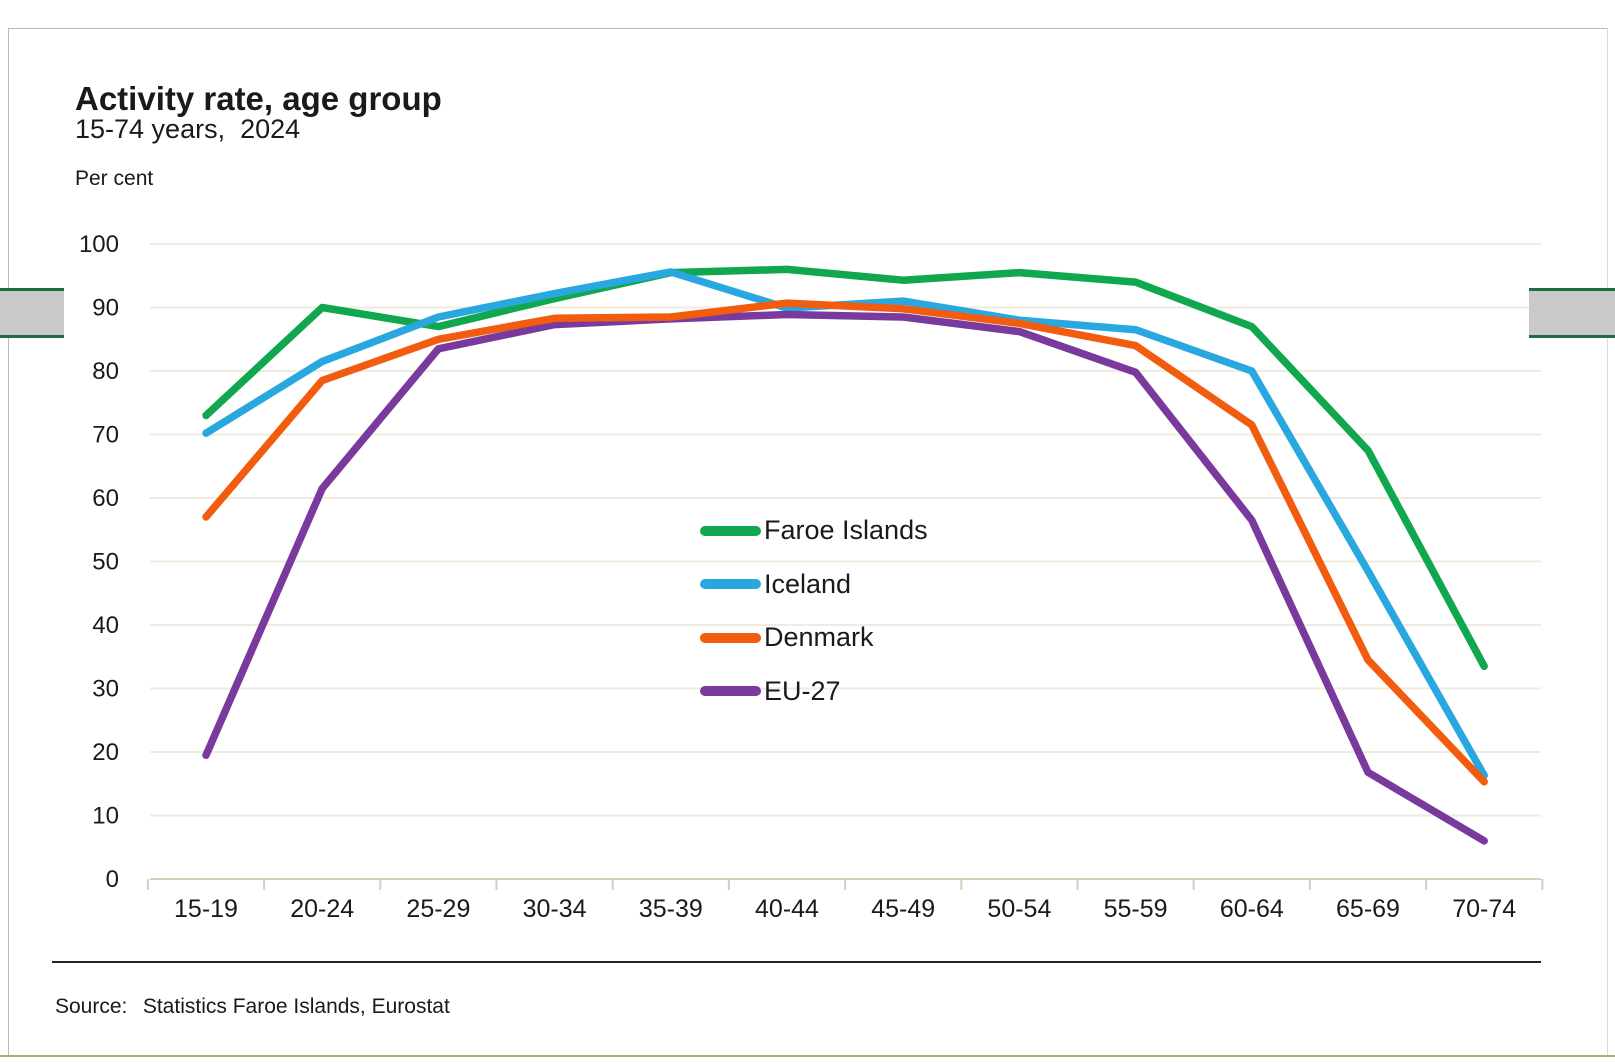 Image resolution: width=1615 pixels, height=1064 pixels. I want to click on y-tick-label: 20, so click(105, 752).